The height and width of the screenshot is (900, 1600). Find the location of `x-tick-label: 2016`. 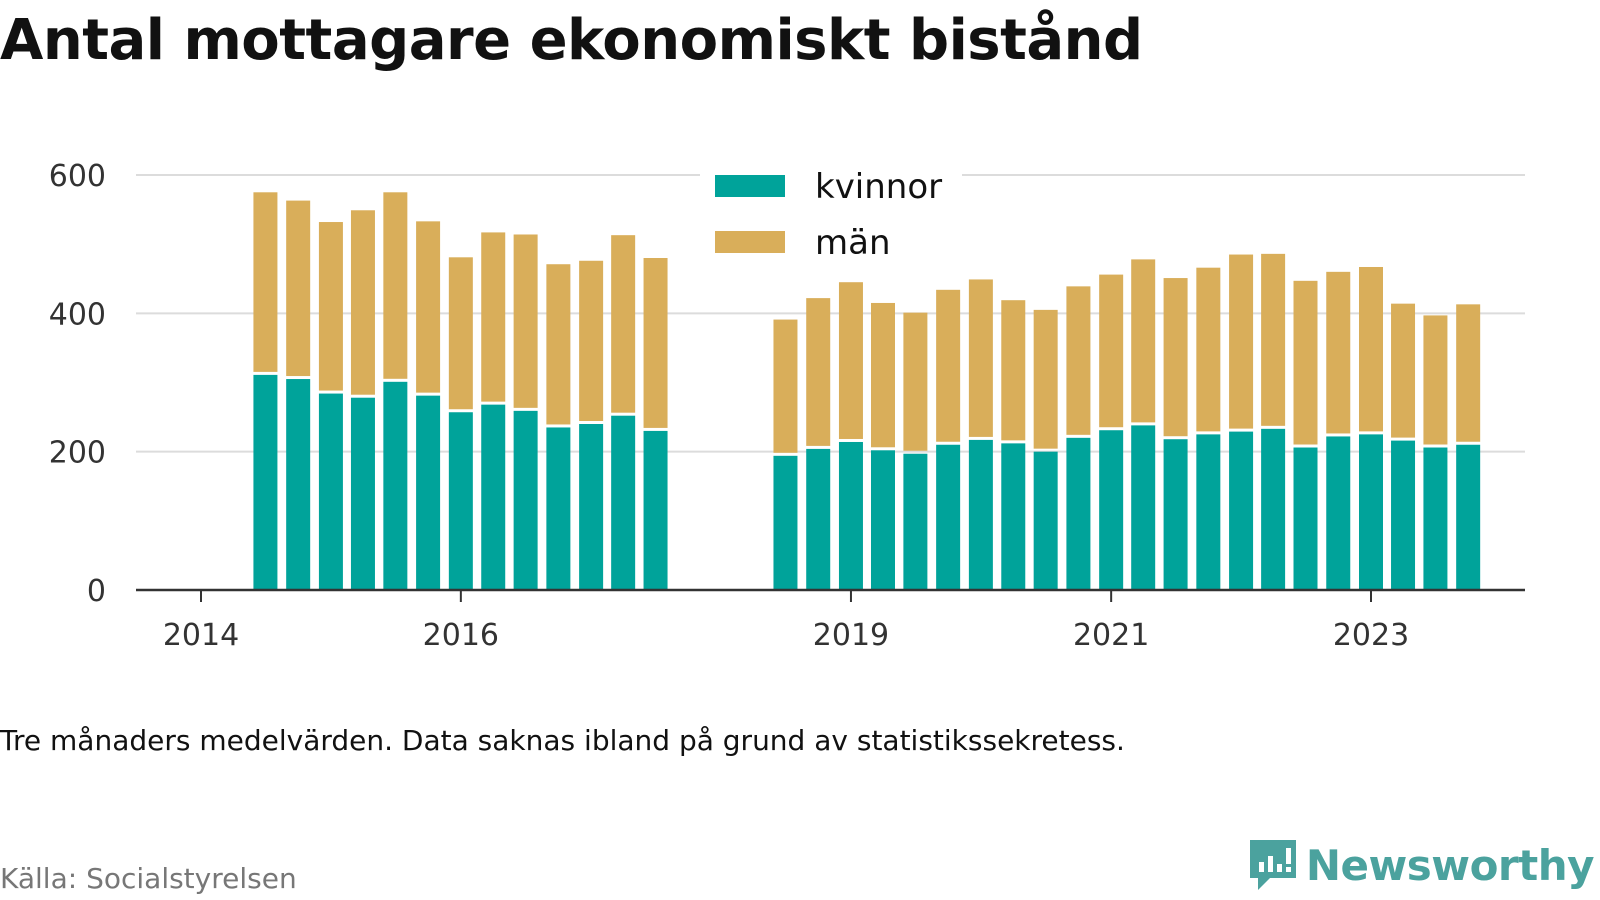

x-tick-label: 2016 is located at coordinates (461, 635).